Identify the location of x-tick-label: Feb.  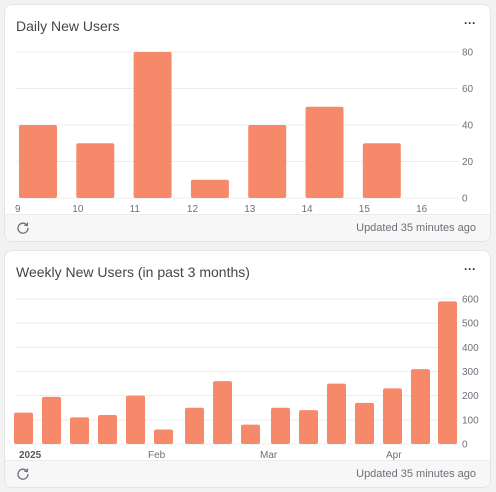
(157, 455).